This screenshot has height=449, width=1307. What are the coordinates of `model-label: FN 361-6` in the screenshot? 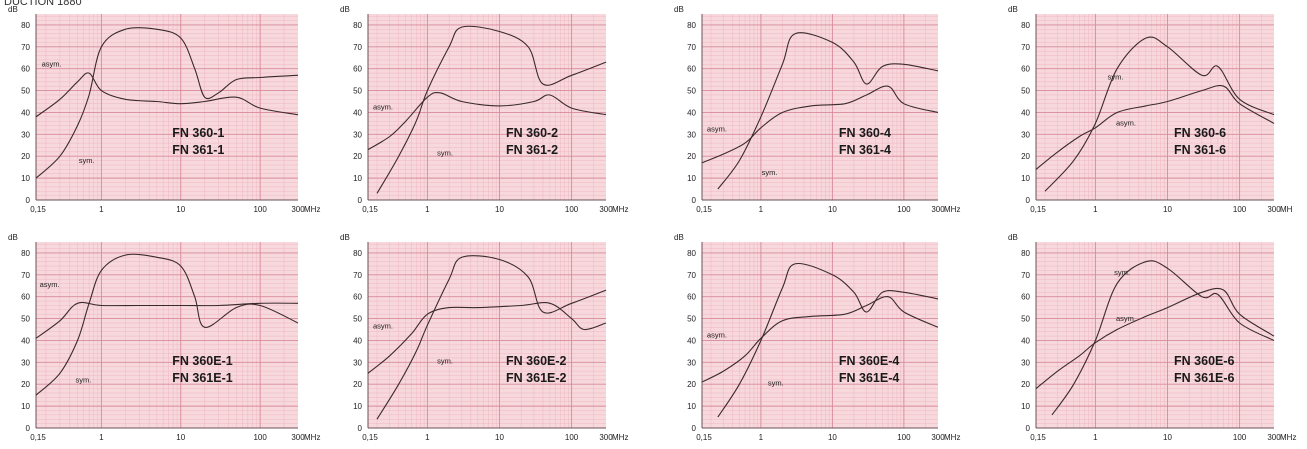 It's located at (1200, 150).